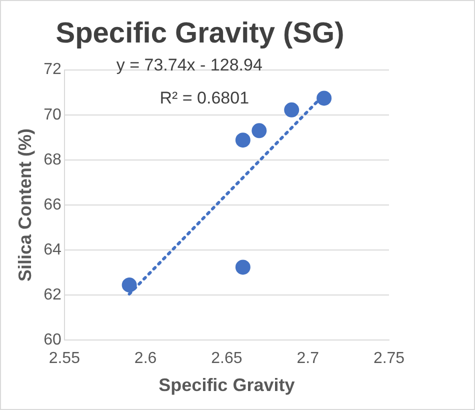  I want to click on x-tick-label: 2.55, so click(64, 359).